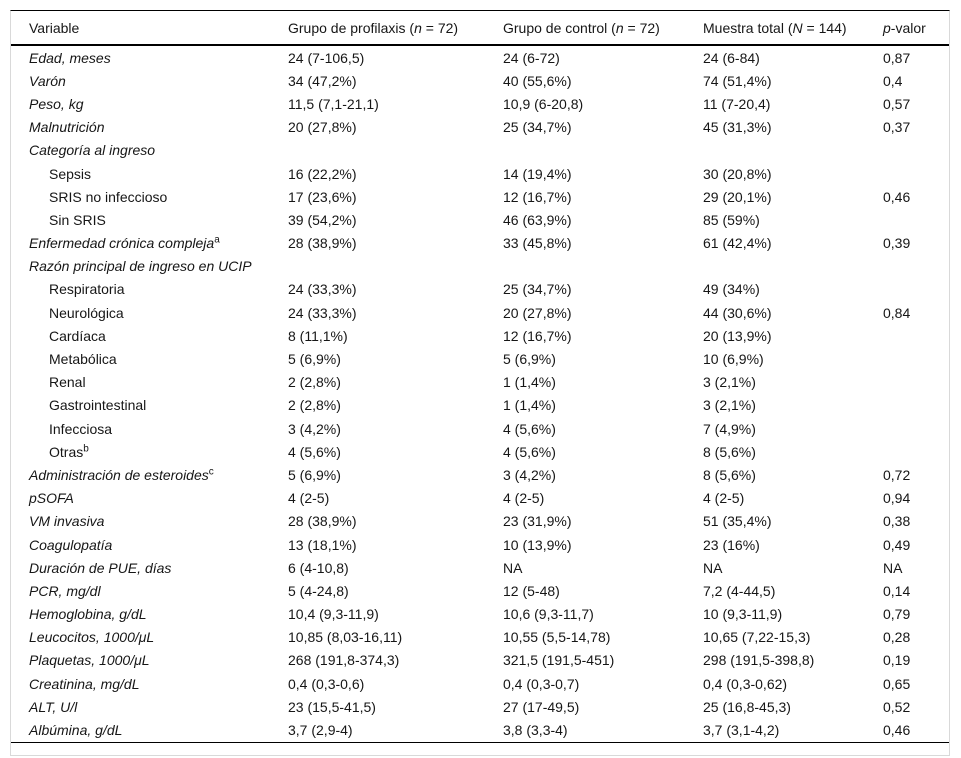 The width and height of the screenshot is (961, 758). Describe the element at coordinates (149, 266) in the screenshot. I see `variable-label-cell: Razón principal de ingreso en UCIP` at that location.